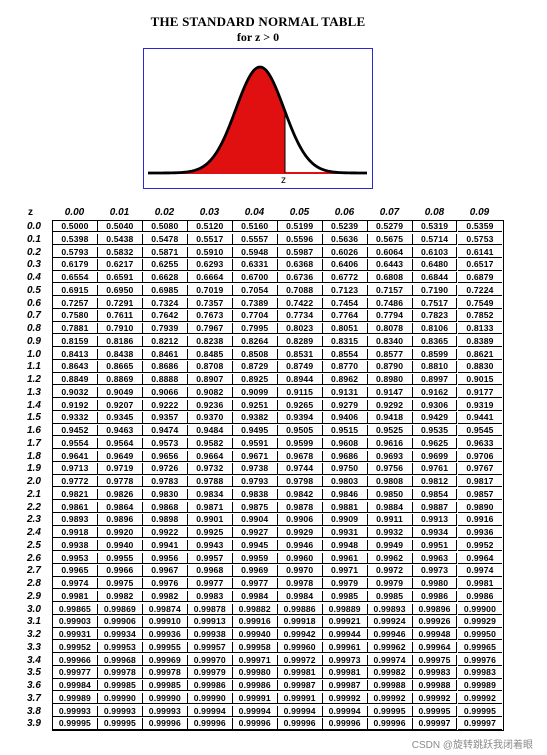  What do you see at coordinates (257, 120) in the screenshot?
I see `bell-curve` at bounding box center [257, 120].